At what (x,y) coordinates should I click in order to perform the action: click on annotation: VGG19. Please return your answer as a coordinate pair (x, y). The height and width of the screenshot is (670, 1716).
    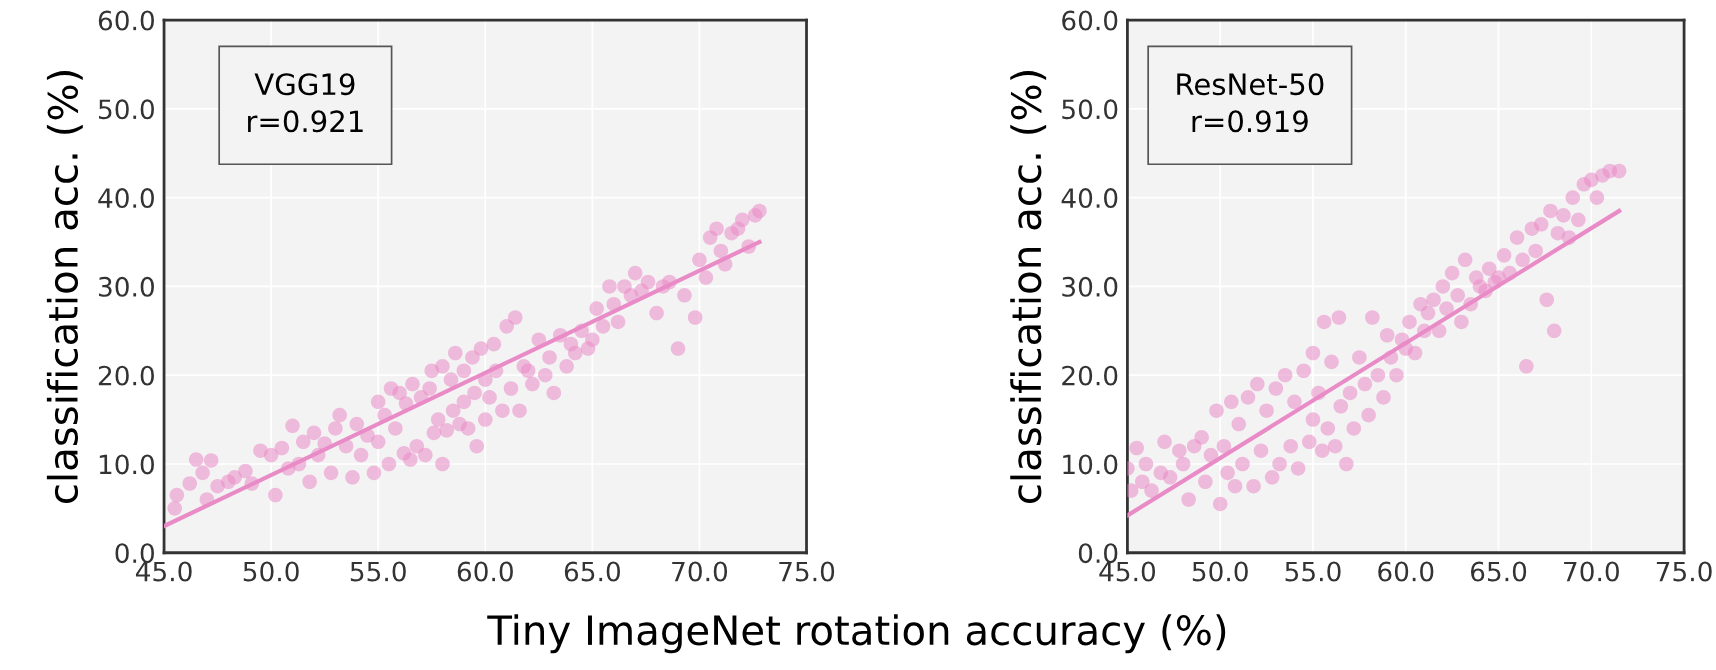
    Looking at the image, I should click on (304, 84).